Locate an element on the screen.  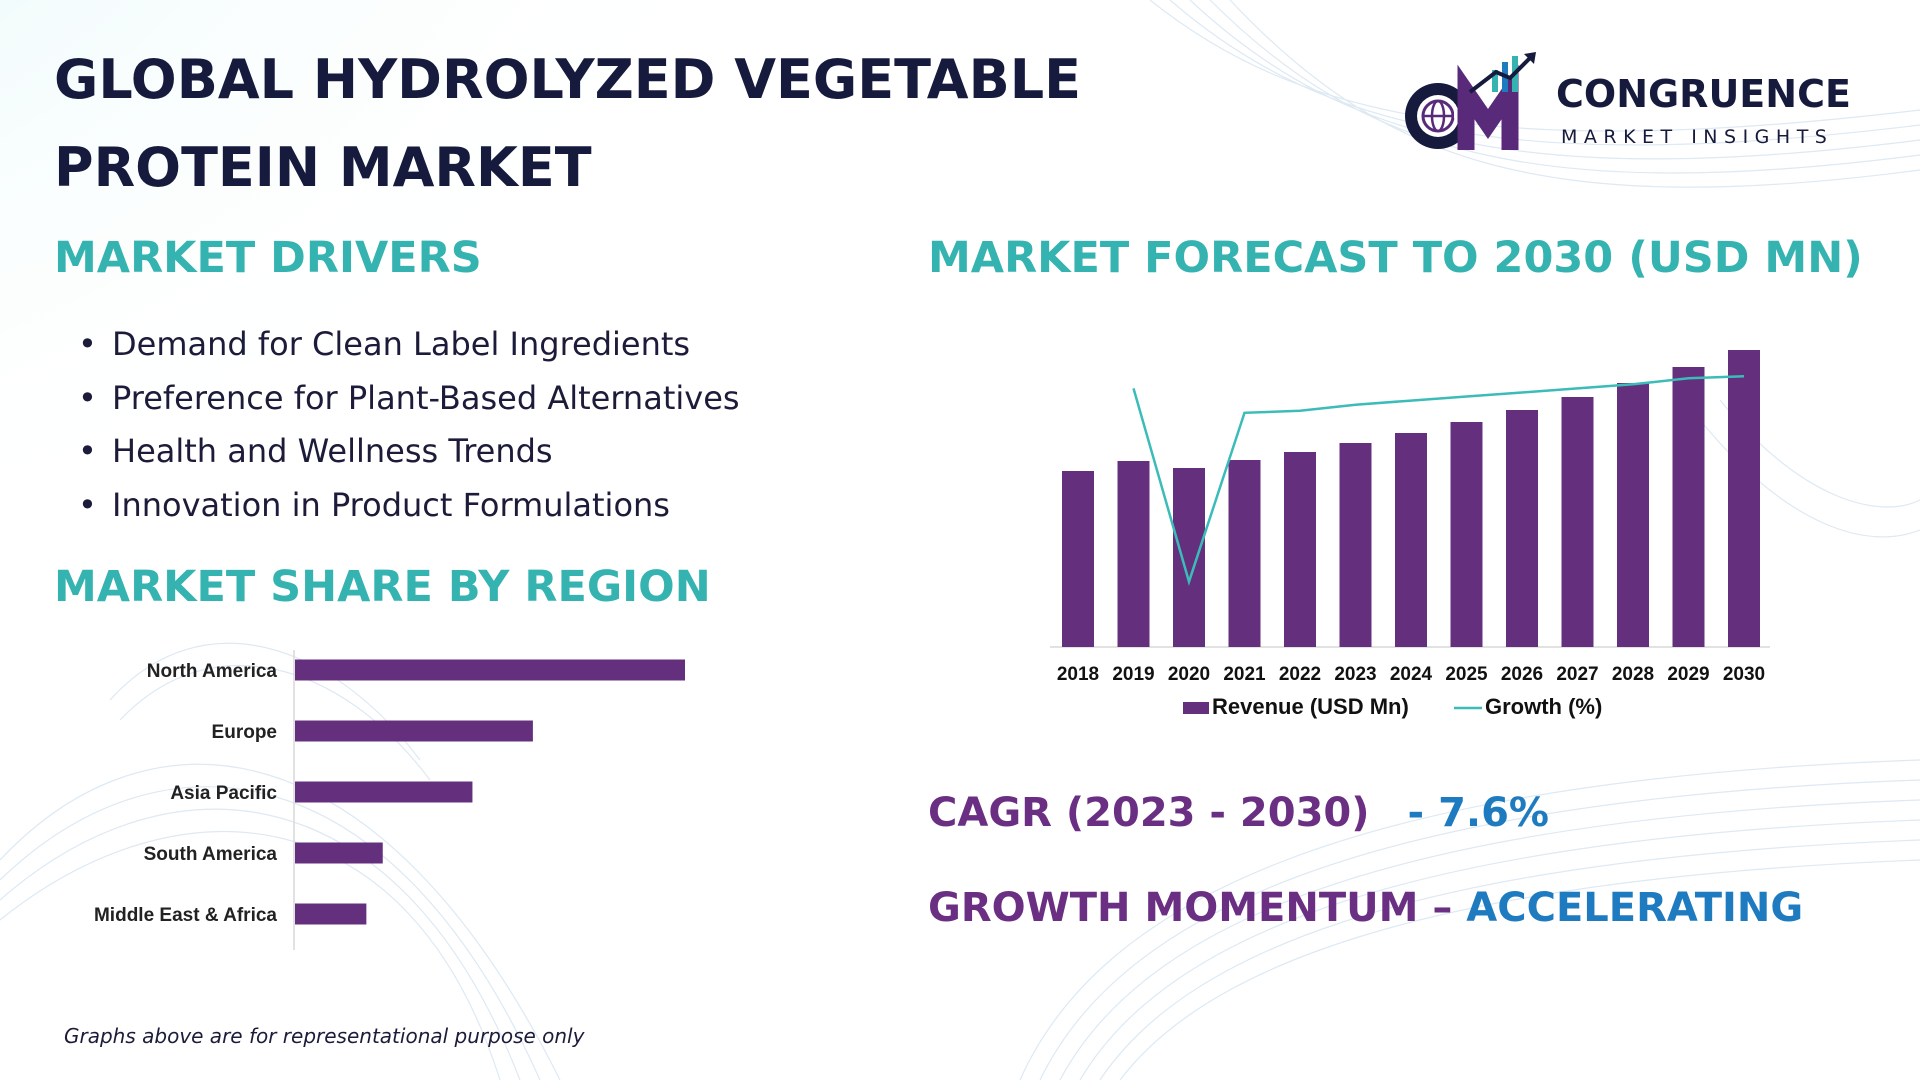
list-item: • Demand for Clean Label Ingredients is located at coordinates (409, 345).